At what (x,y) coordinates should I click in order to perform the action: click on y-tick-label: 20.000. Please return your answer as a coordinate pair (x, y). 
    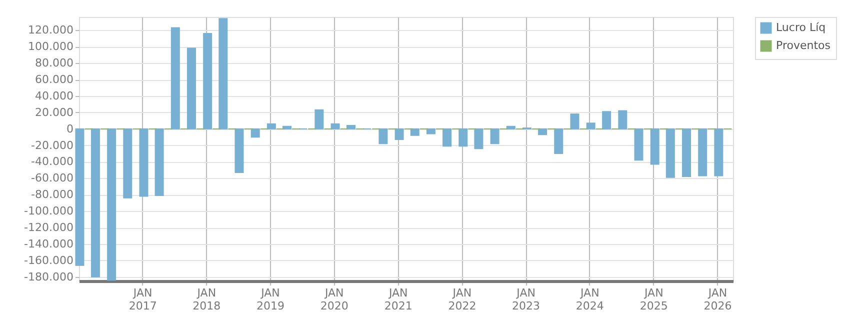
    Looking at the image, I should click on (54, 112).